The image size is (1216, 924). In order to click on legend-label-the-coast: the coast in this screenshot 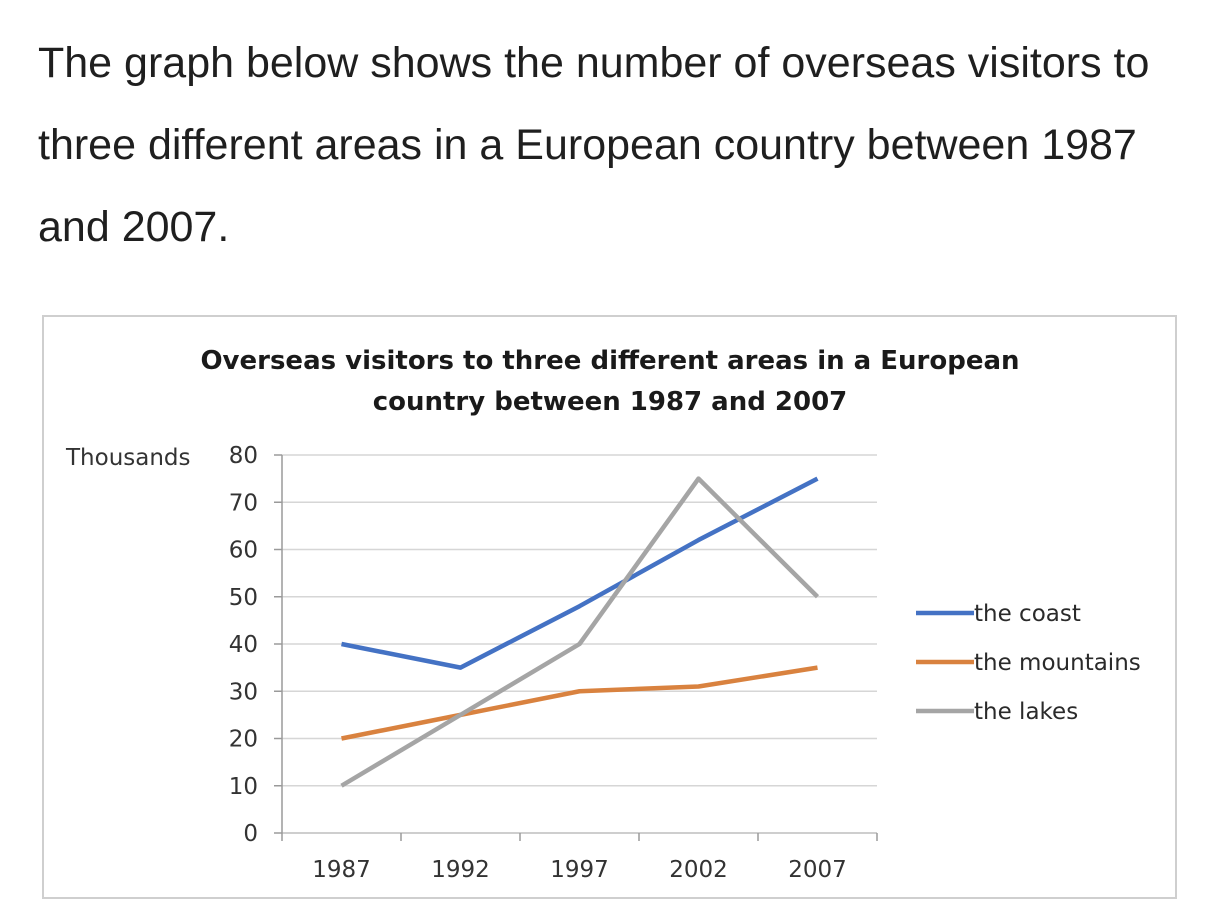, I will do `click(1027, 614)`.